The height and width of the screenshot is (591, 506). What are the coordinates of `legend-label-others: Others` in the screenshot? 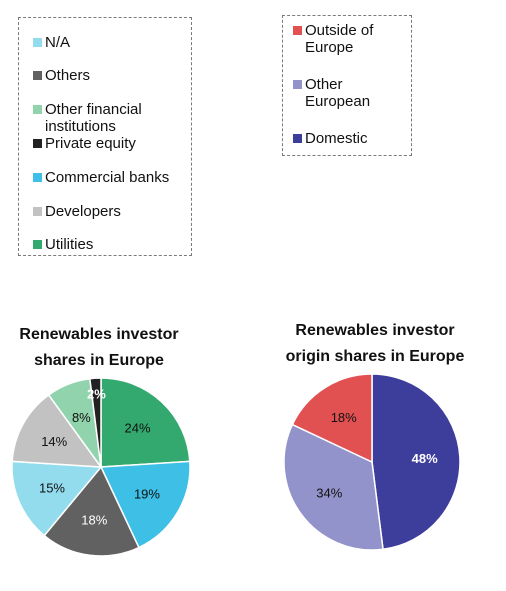 It's located at (68, 75).